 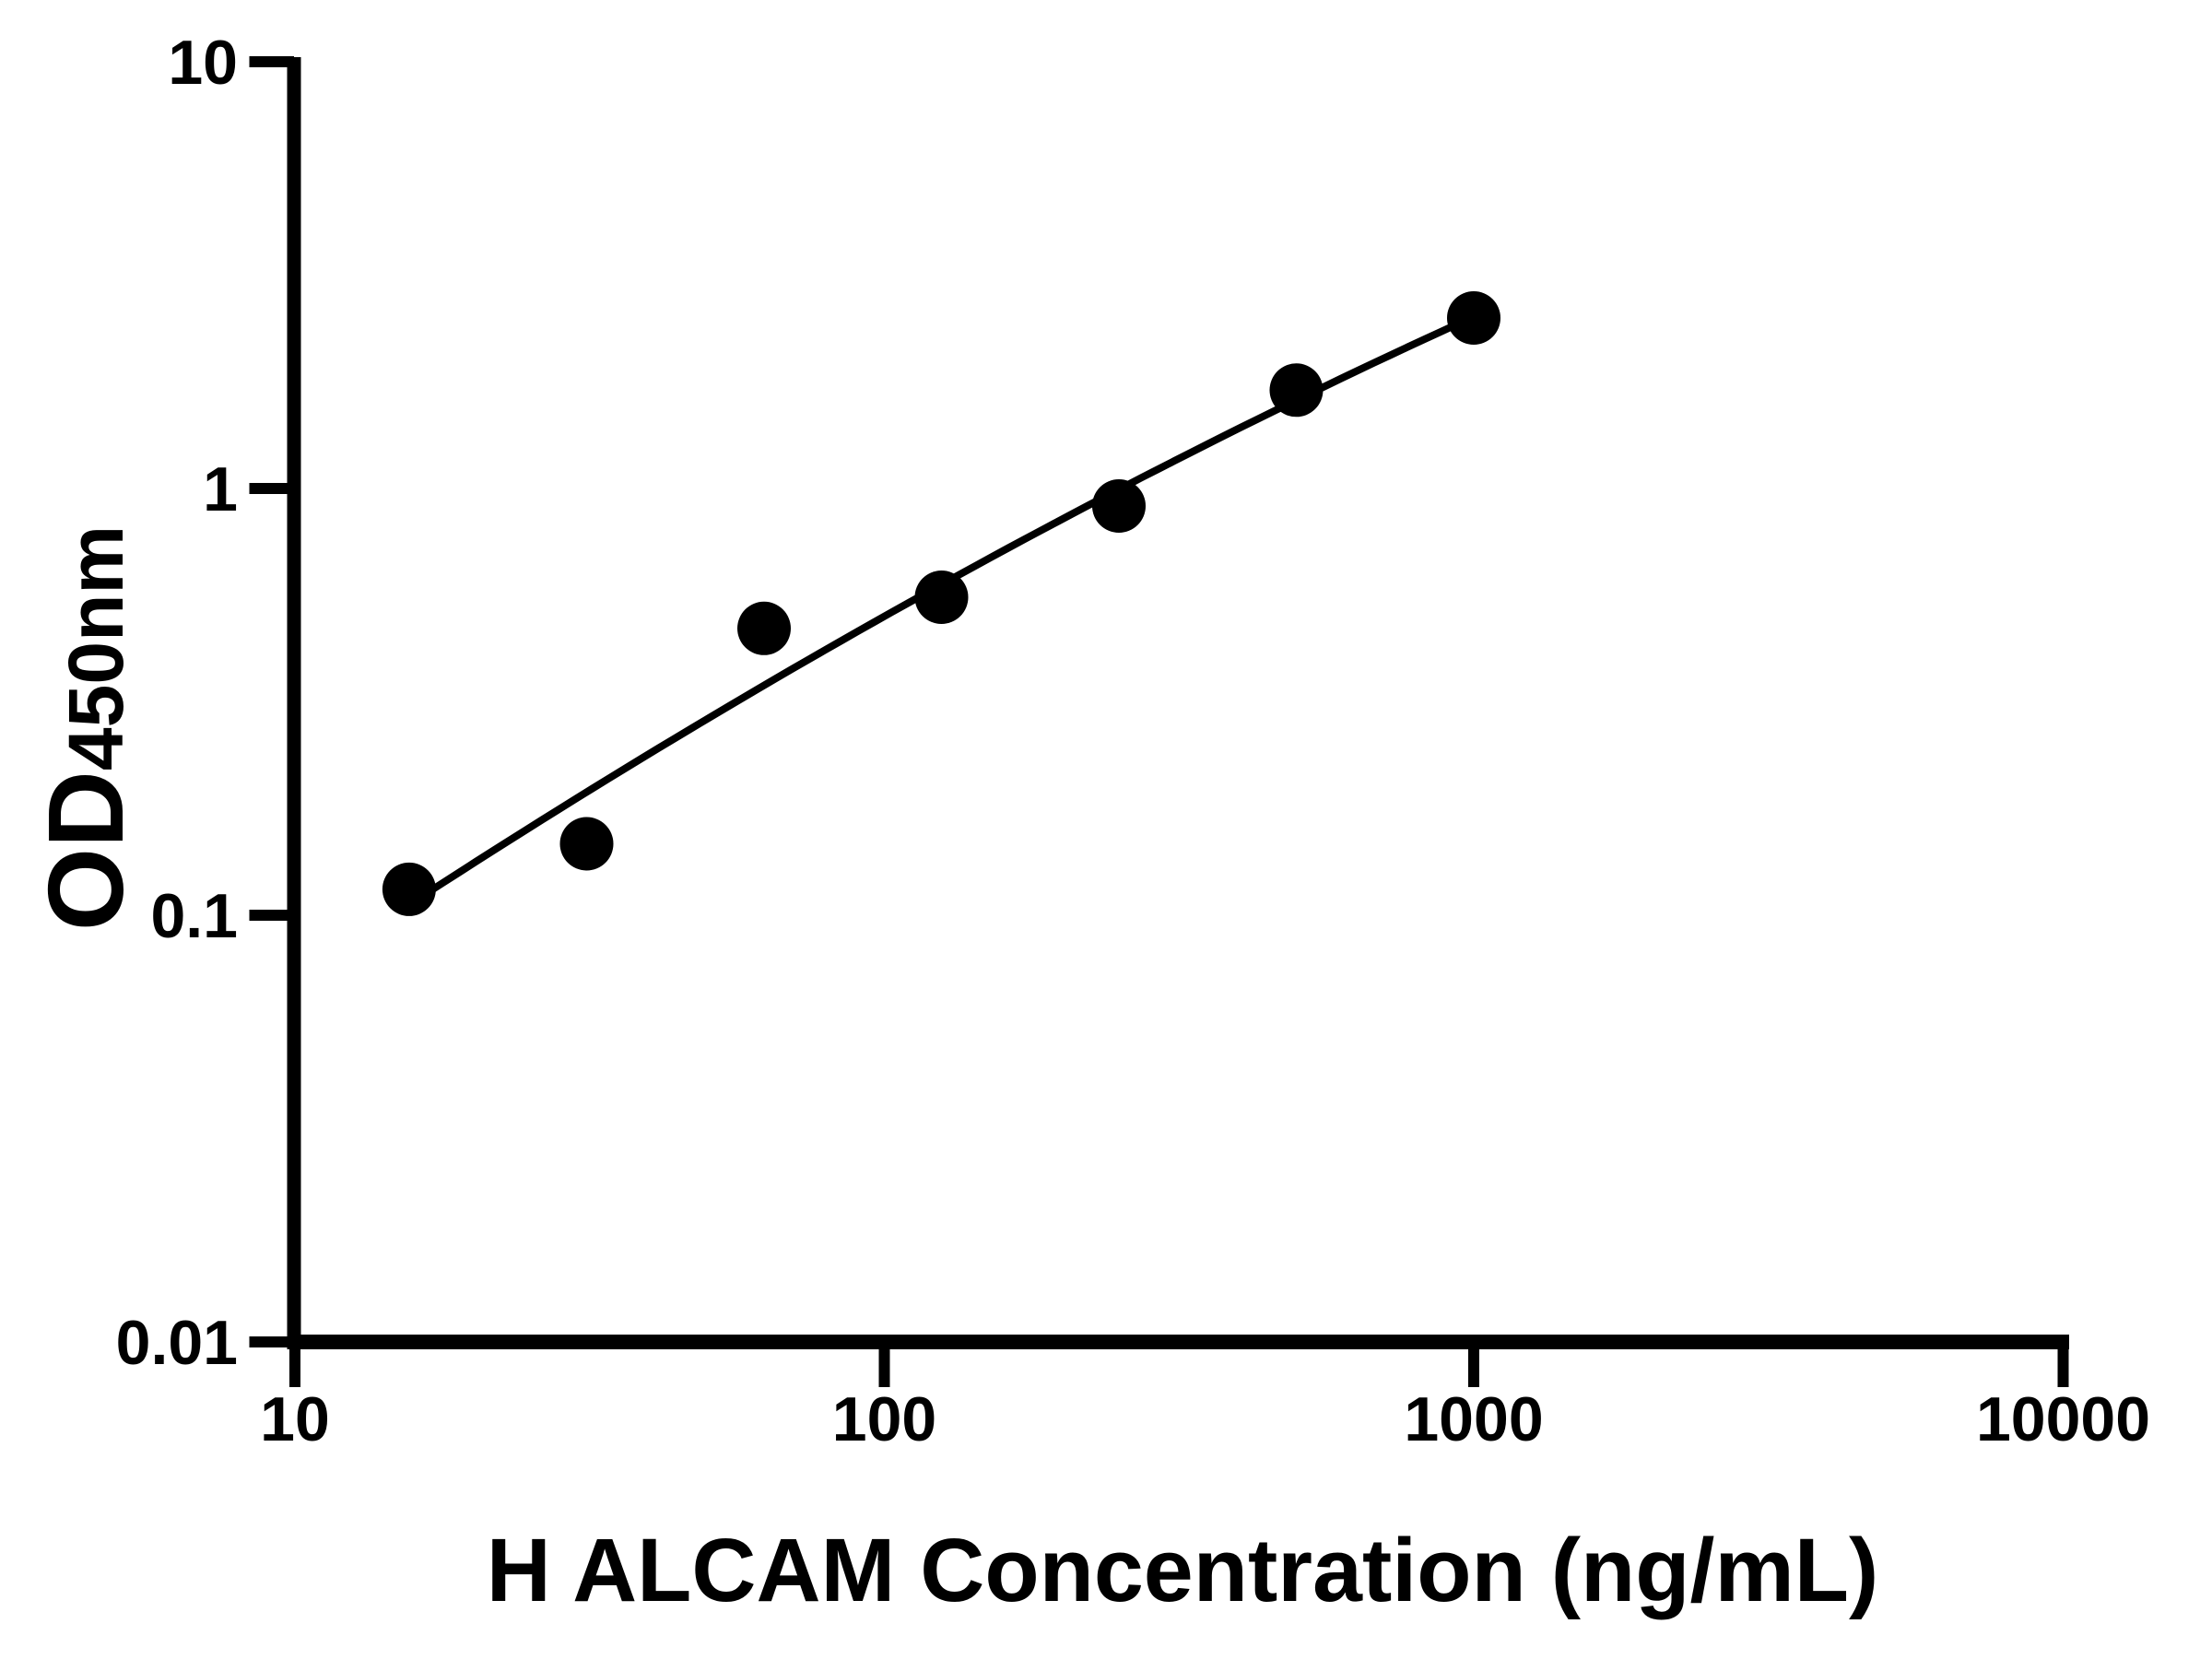 What do you see at coordinates (194, 916) in the screenshot?
I see `y-tick-label: 0.1` at bounding box center [194, 916].